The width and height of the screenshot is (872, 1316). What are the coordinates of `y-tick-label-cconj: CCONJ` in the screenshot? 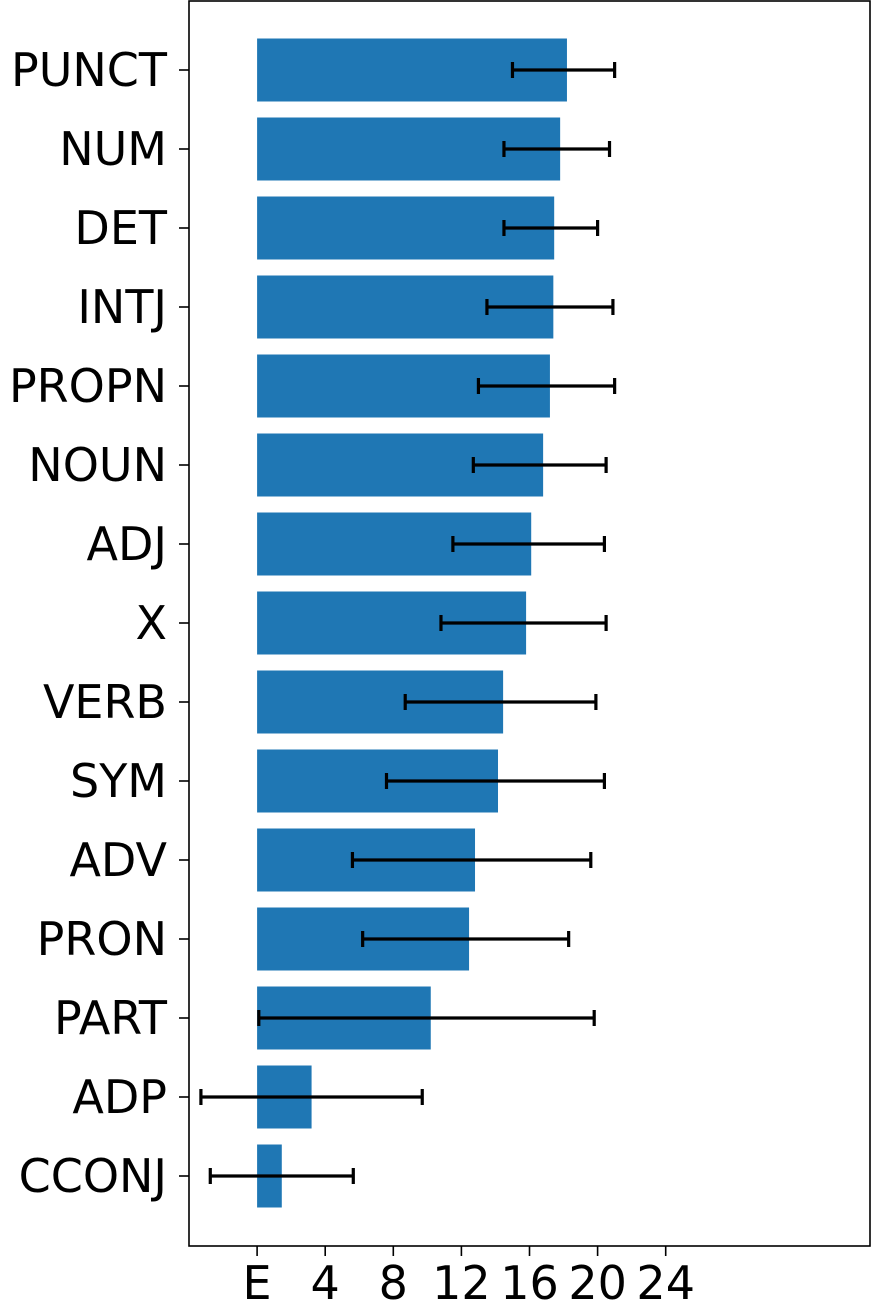 It's located at (93, 1176).